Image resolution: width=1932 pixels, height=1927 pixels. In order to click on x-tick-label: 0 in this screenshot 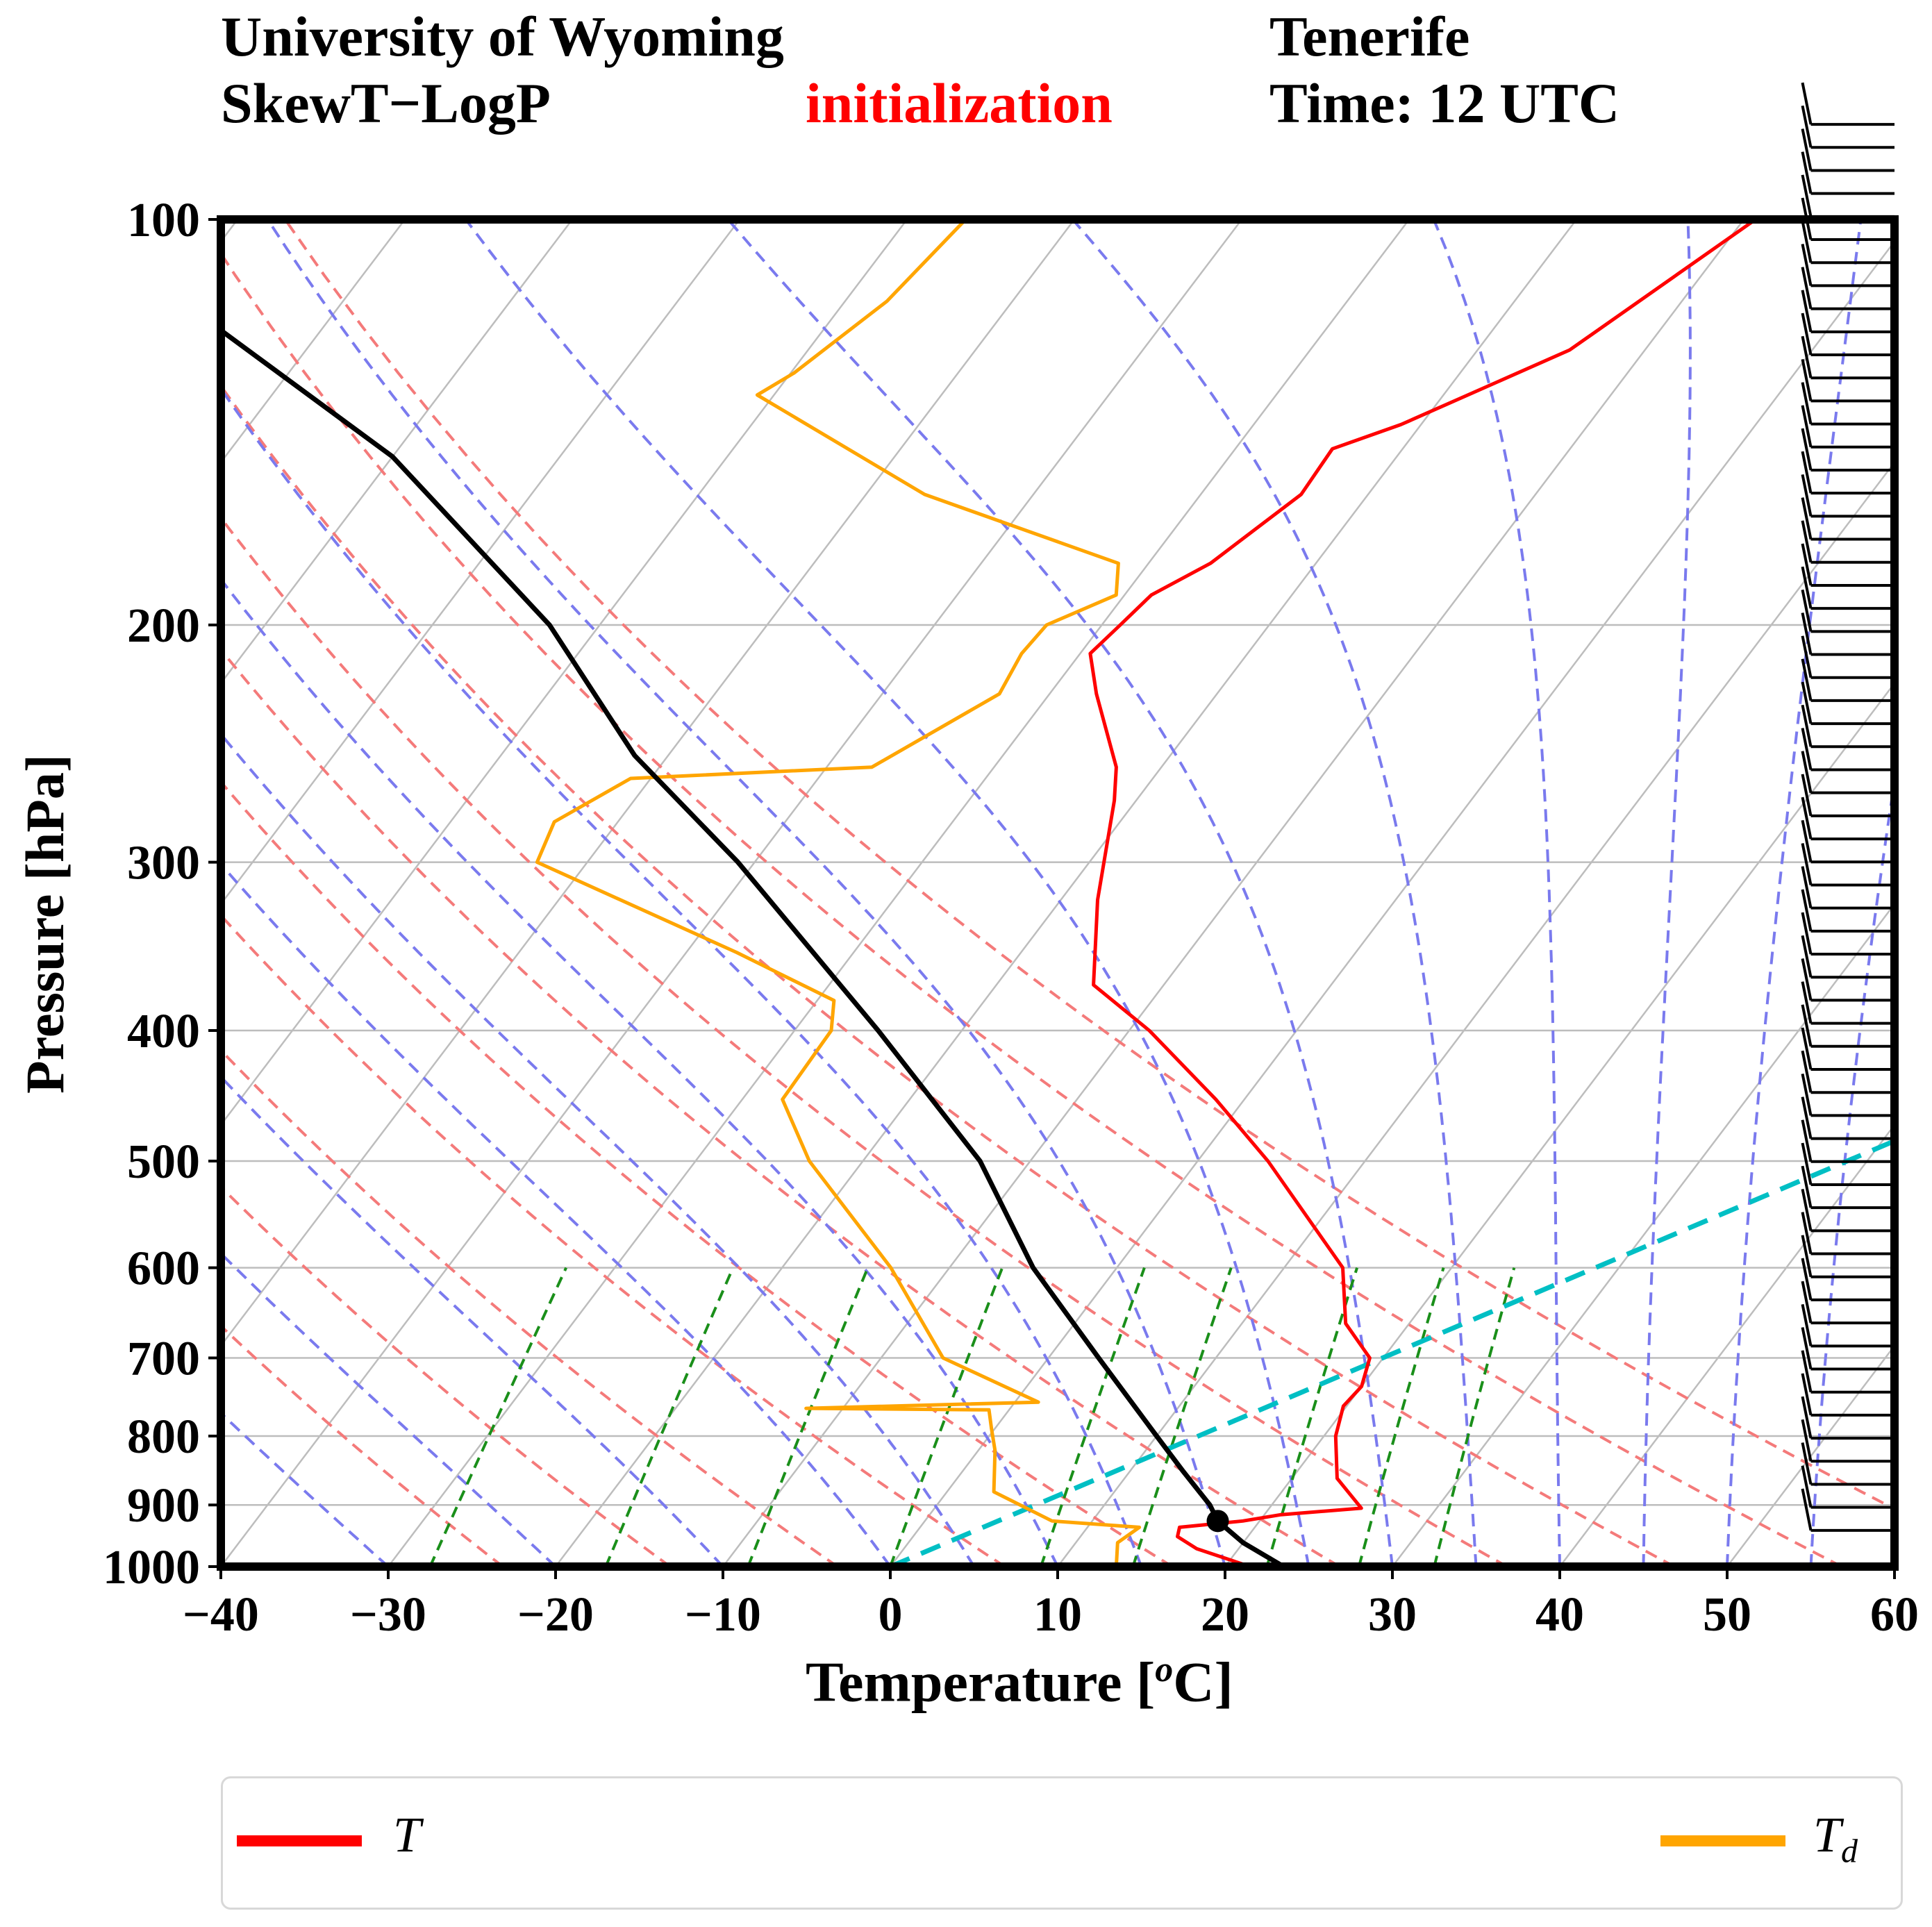, I will do `click(890, 1615)`.